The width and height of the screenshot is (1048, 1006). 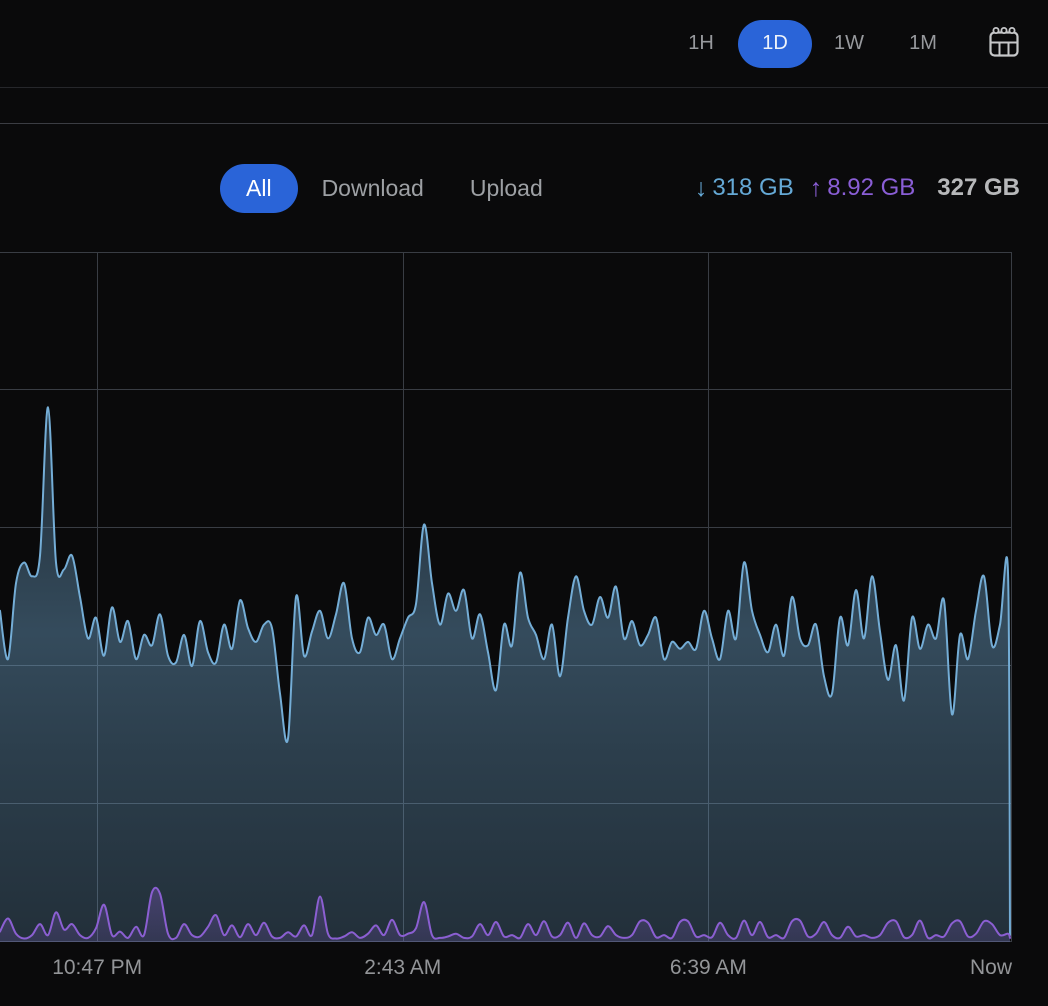 I want to click on time-range-1w: 1W, so click(x=849, y=44).